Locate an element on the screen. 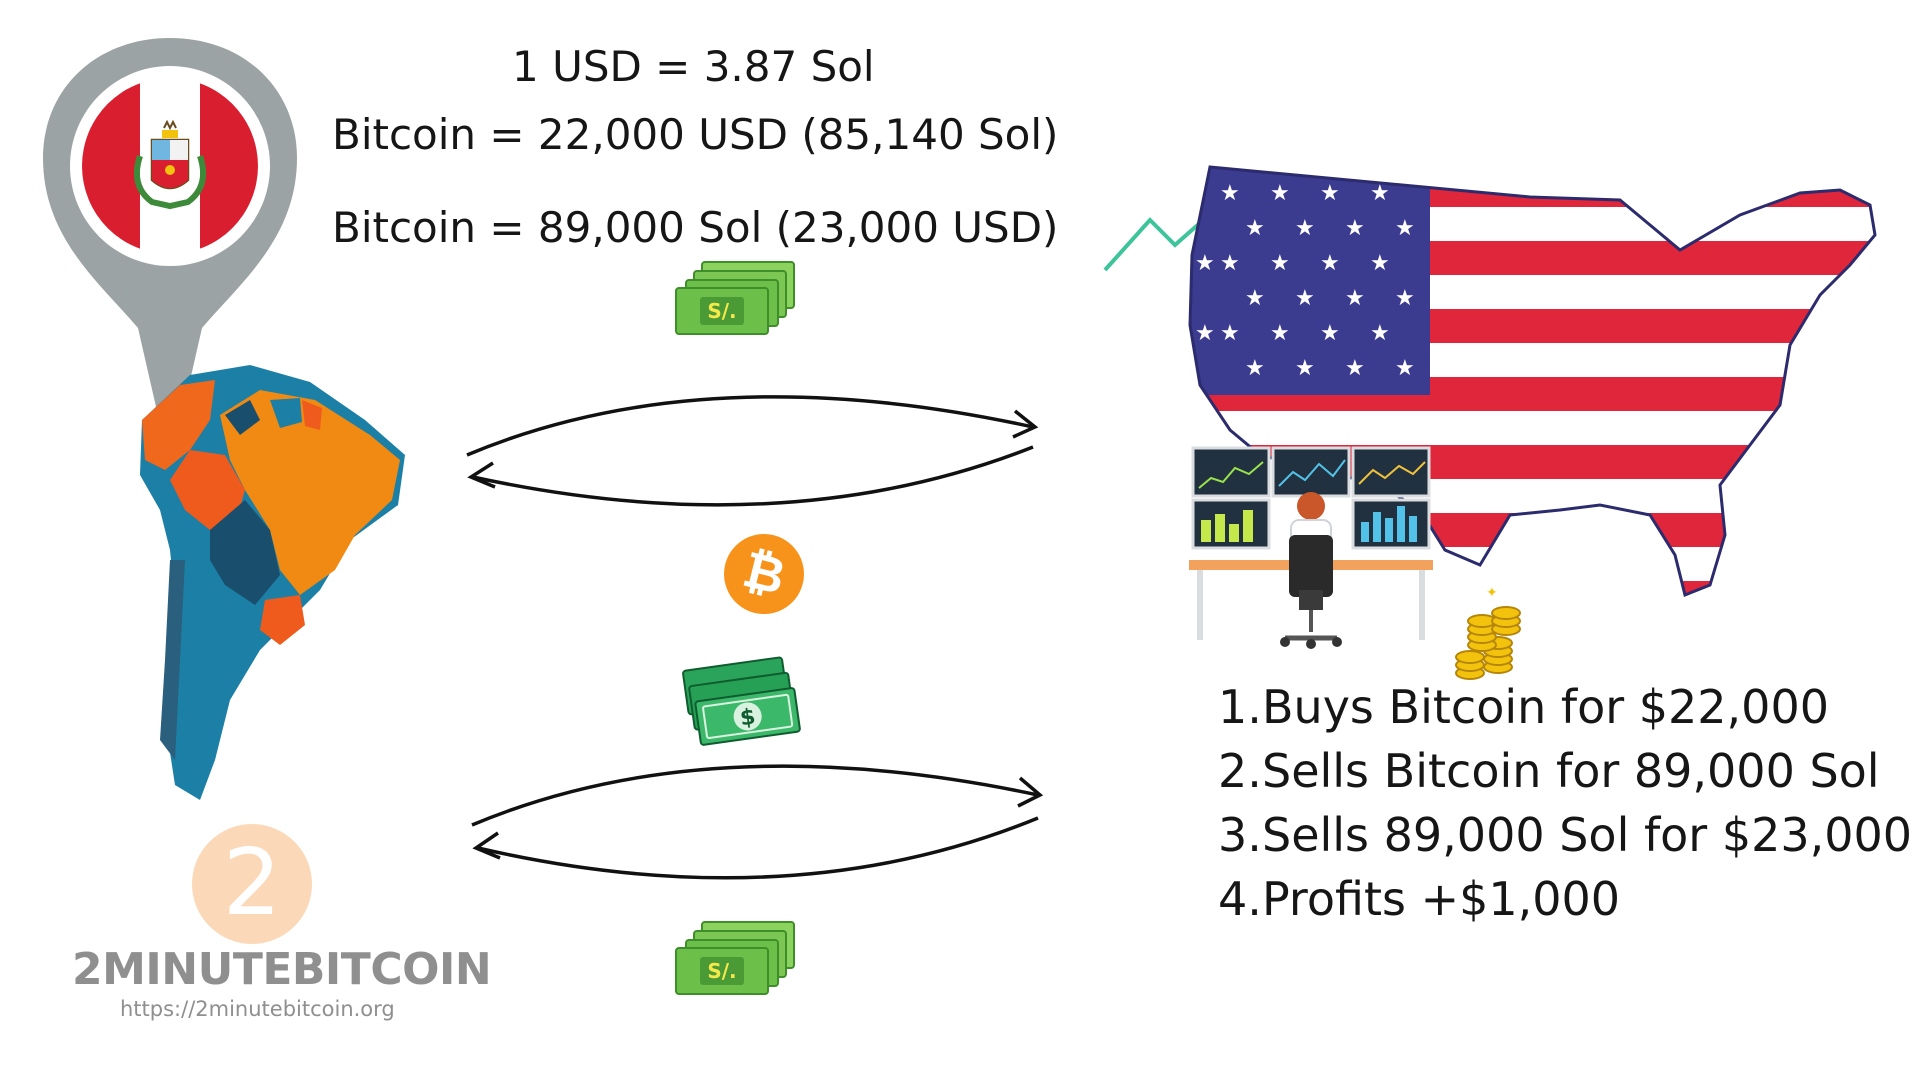 This screenshot has height=1080, width=1920. sol-money-stack-icon: S/. is located at coordinates (735, 298).